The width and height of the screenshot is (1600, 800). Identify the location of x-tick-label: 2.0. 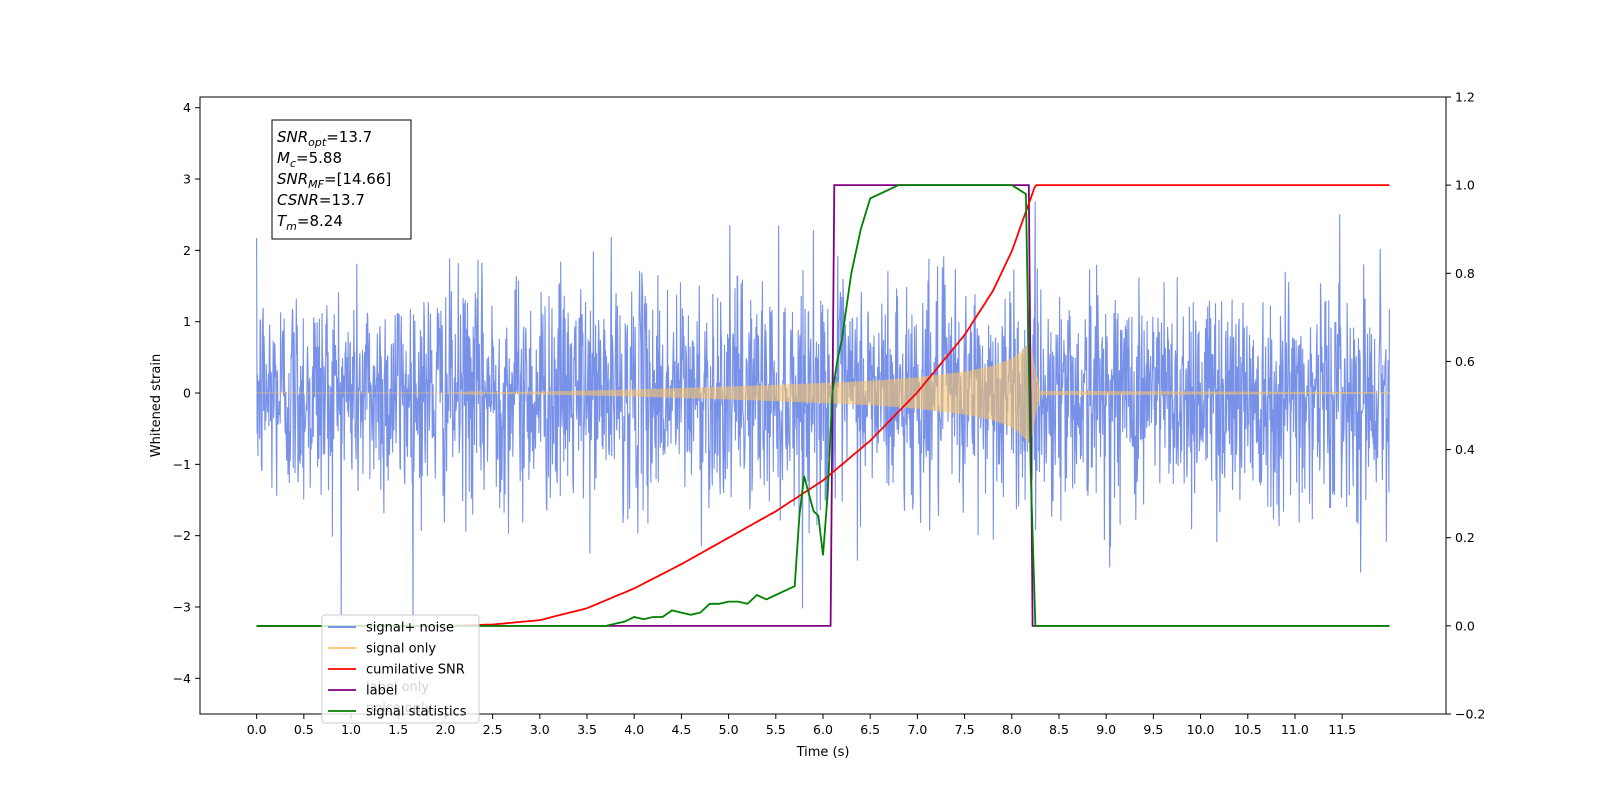
(445, 729).